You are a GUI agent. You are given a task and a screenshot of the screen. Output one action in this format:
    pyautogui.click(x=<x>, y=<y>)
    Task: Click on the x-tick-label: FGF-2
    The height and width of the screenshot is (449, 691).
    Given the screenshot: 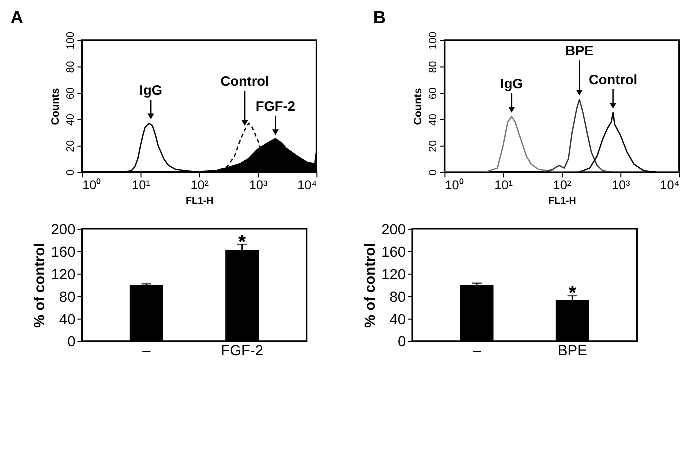 What is the action you would take?
    pyautogui.click(x=242, y=352)
    